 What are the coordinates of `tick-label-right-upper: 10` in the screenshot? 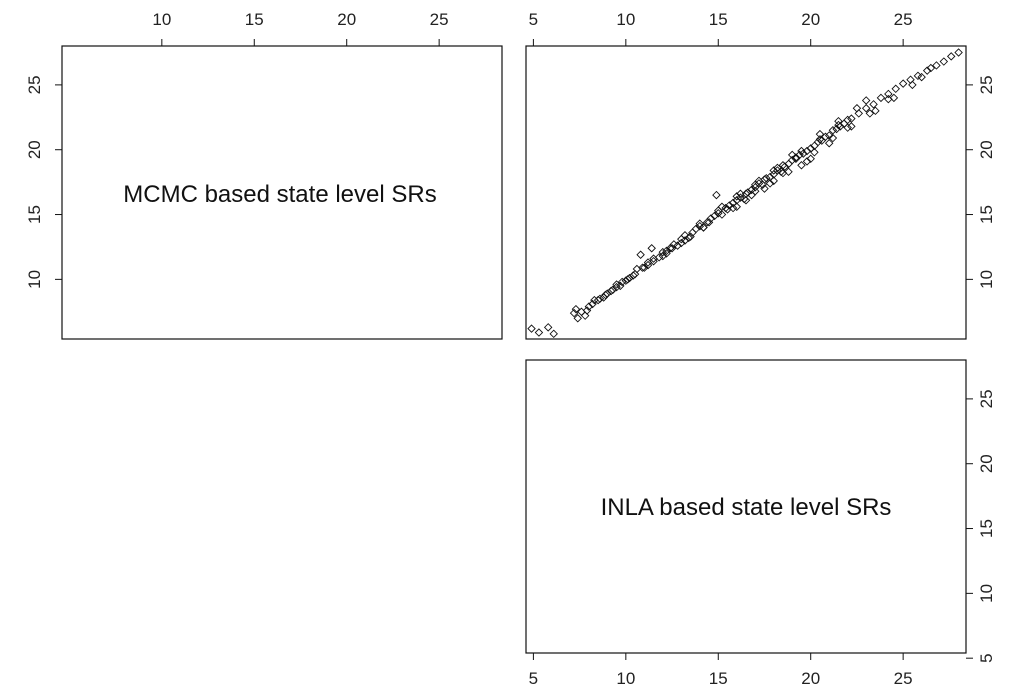 It's located at (986, 279).